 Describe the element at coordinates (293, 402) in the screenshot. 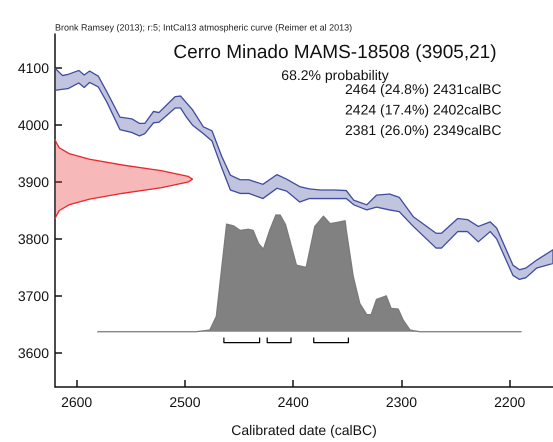

I see `x-tick-label: 2400` at that location.